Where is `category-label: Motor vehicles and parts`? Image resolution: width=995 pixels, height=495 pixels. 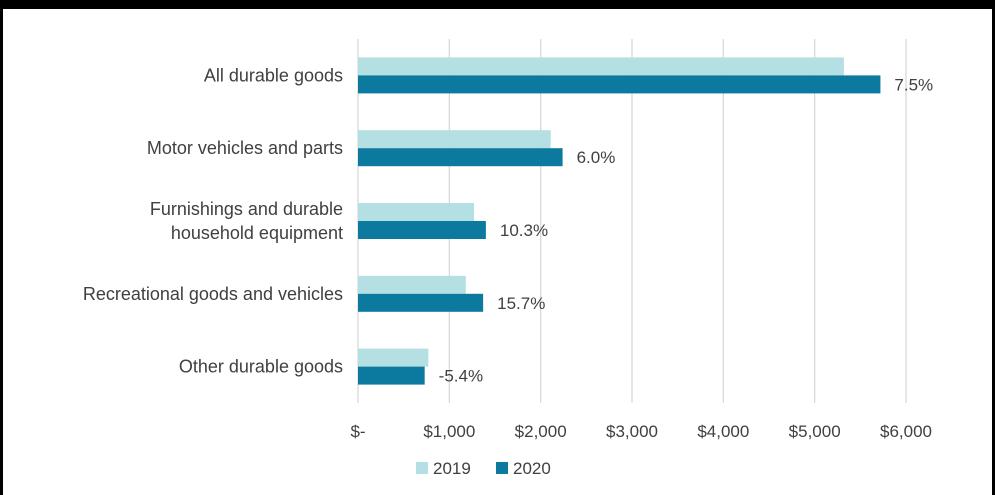
category-label: Motor vehicles and parts is located at coordinates (245, 148).